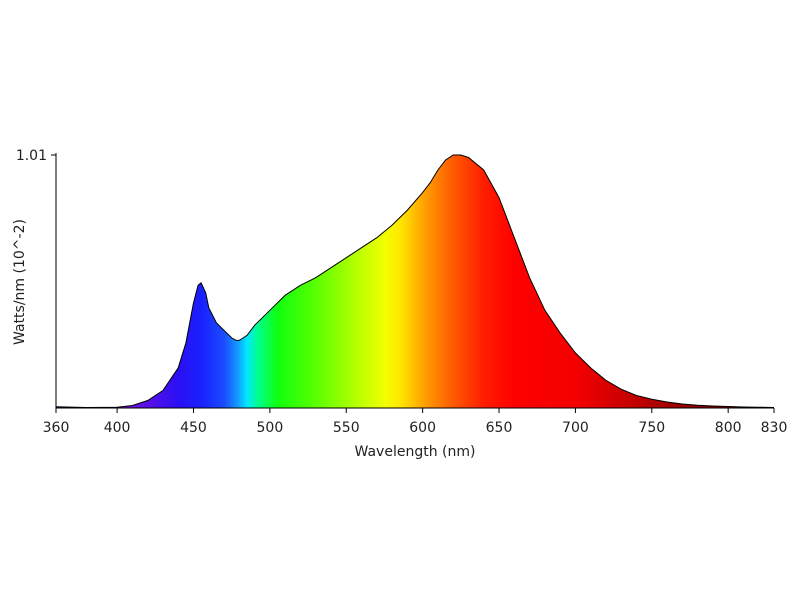 This screenshot has width=800, height=600. What do you see at coordinates (346, 428) in the screenshot?
I see `x-tick-label: 550` at bounding box center [346, 428].